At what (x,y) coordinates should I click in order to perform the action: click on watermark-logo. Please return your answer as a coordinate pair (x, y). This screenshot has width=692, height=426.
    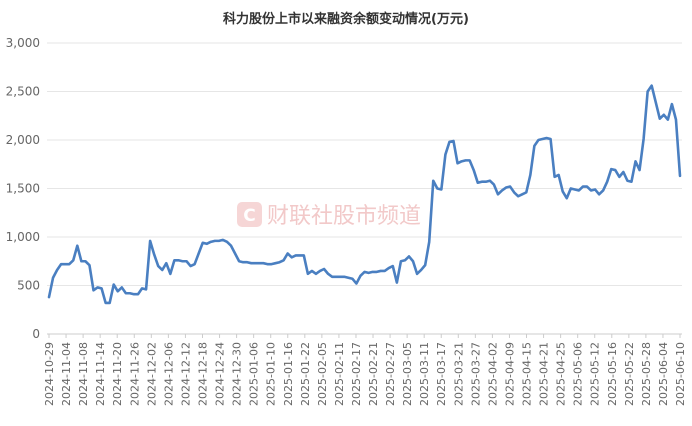
    Looking at the image, I should click on (249, 214).